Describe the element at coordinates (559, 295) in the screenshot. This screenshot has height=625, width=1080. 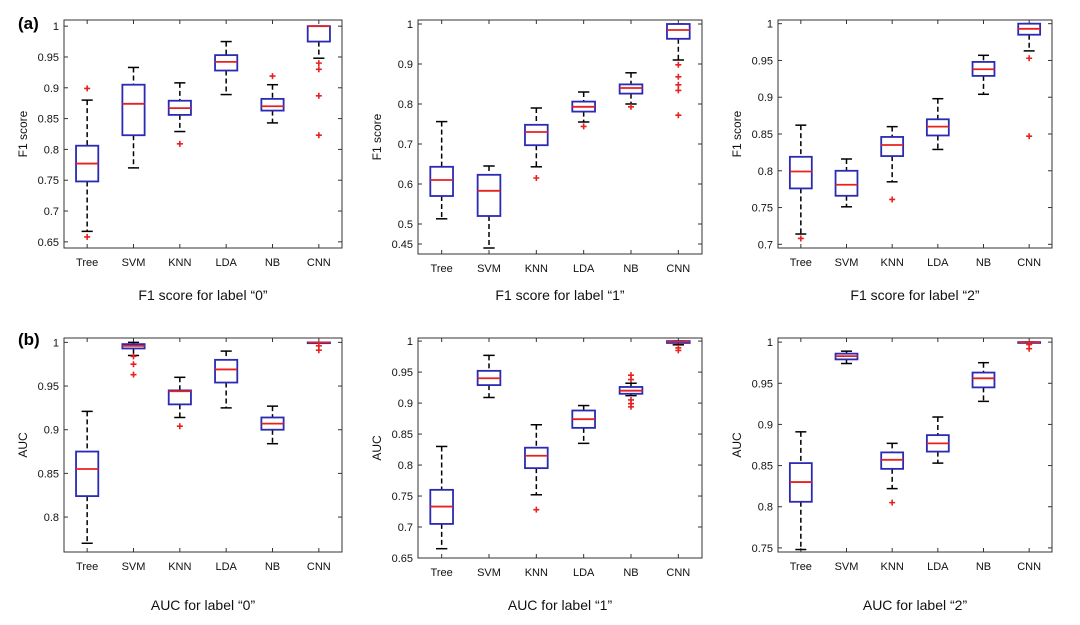
I see `chart-title: F1 score for label “1”` at that location.